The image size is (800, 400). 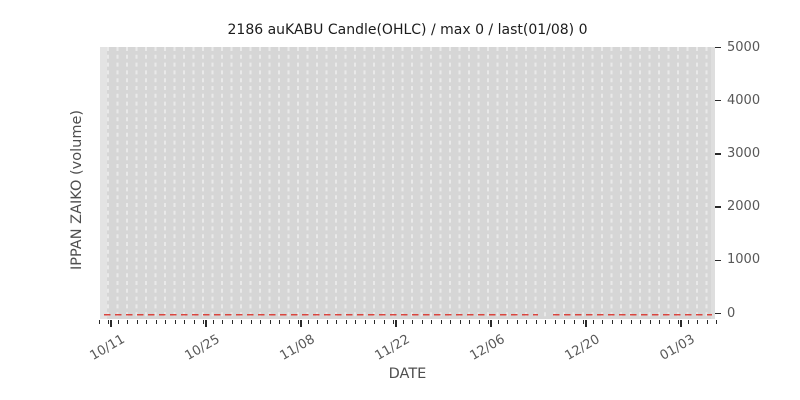 I want to click on plot-right-margin-strip, so click(x=713, y=183).